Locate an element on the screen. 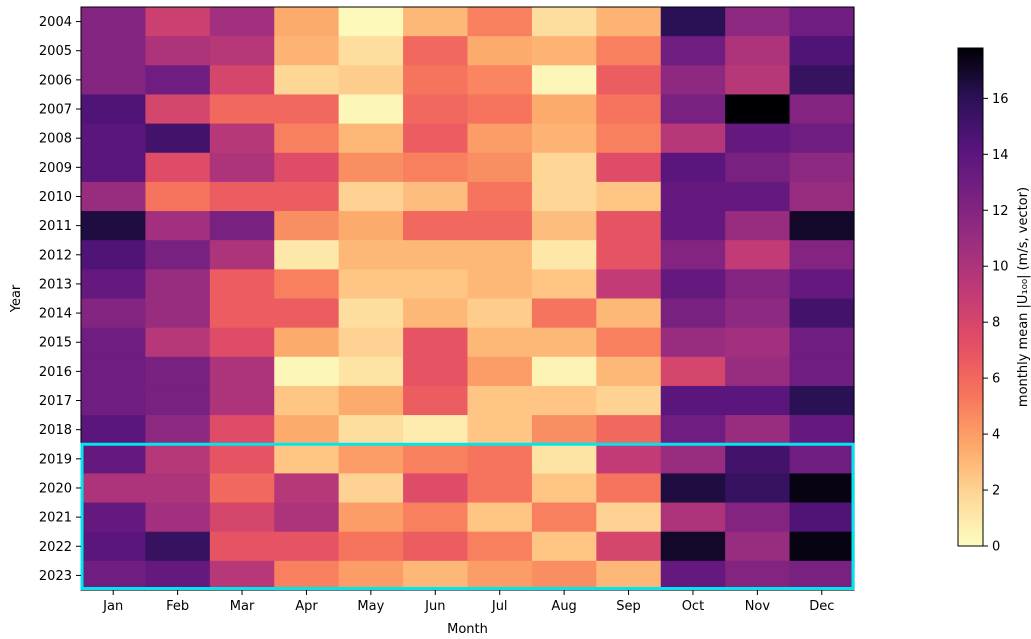 This screenshot has height=639, width=1031. y-tick-label: 2004 is located at coordinates (55, 22).